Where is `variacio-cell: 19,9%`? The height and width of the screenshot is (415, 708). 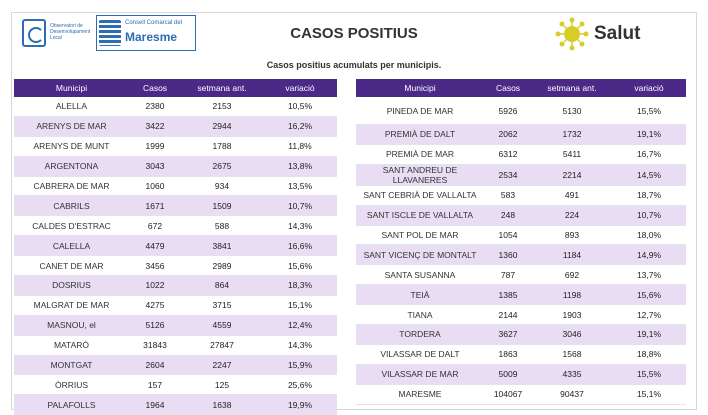
variacio-cell: 19,9% is located at coordinates (300, 404).